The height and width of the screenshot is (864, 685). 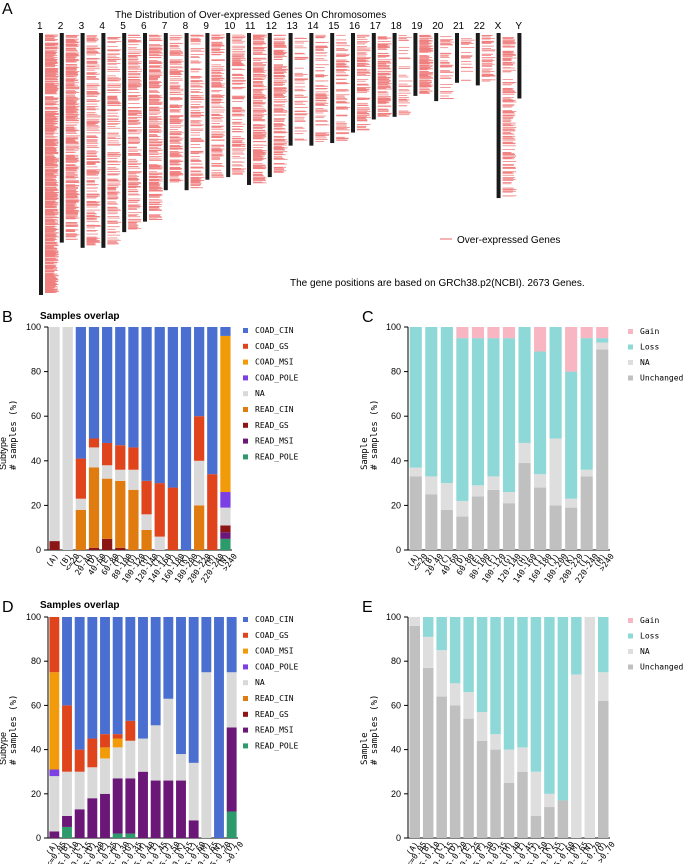 I want to click on chromosome-label: 2, so click(x=61, y=26).